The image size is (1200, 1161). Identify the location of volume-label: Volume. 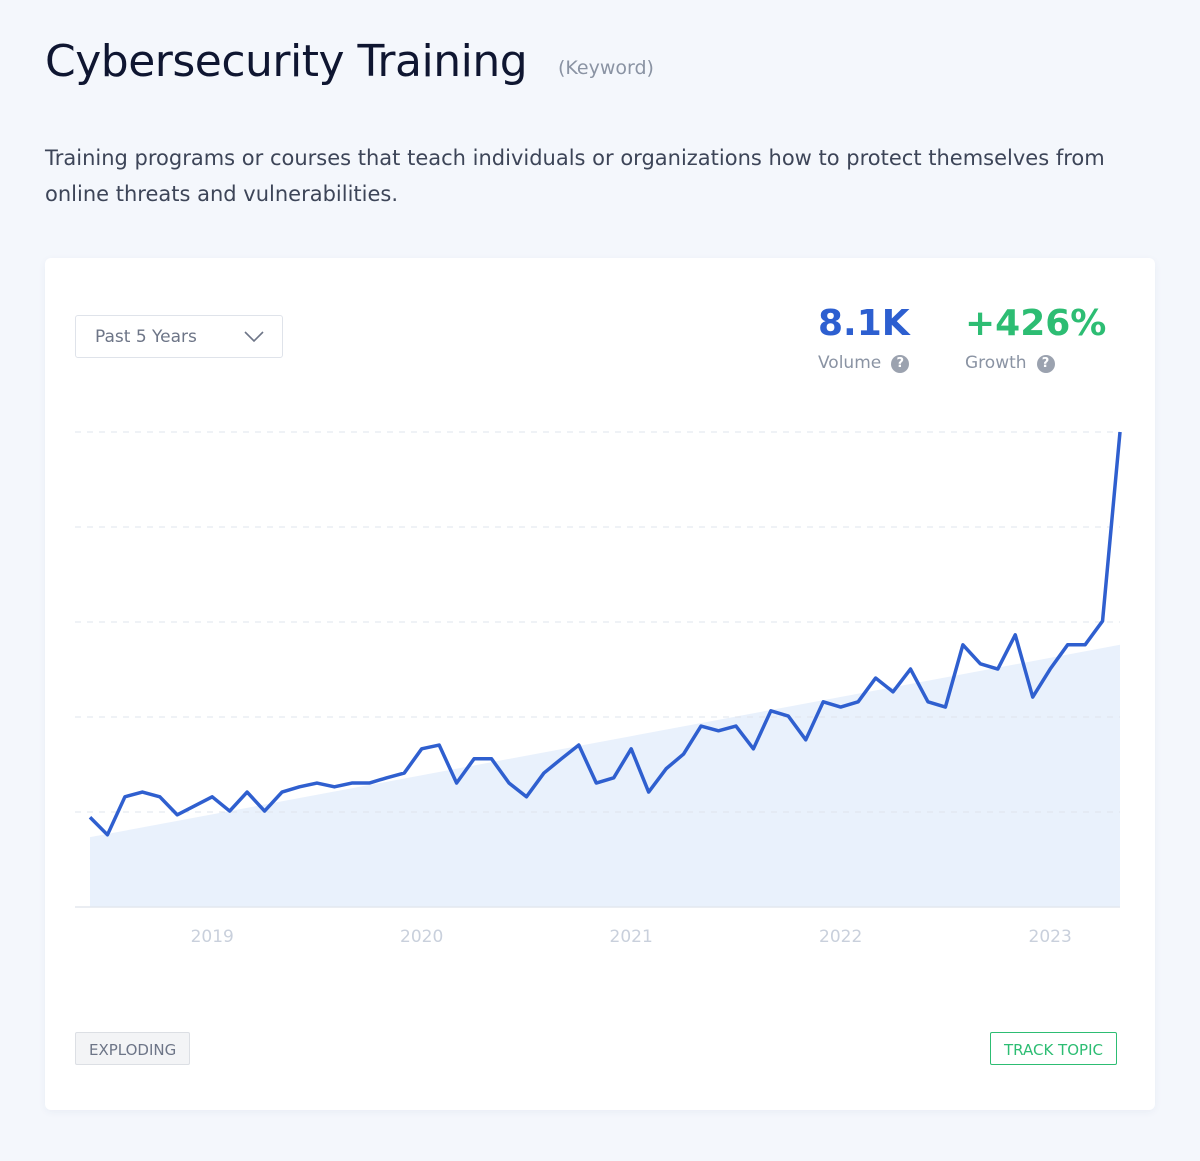
(850, 363).